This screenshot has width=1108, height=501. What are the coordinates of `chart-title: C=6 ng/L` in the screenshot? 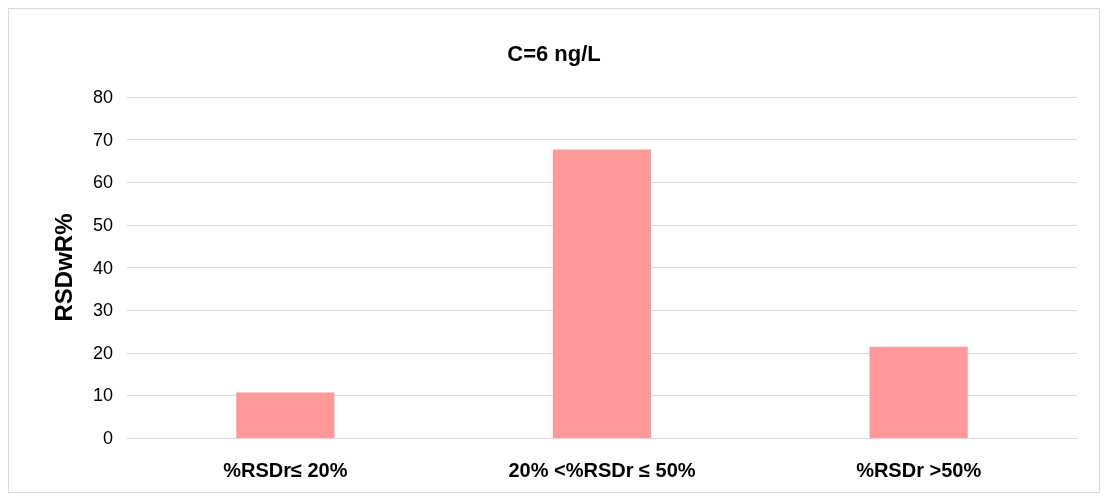 It's located at (554, 53).